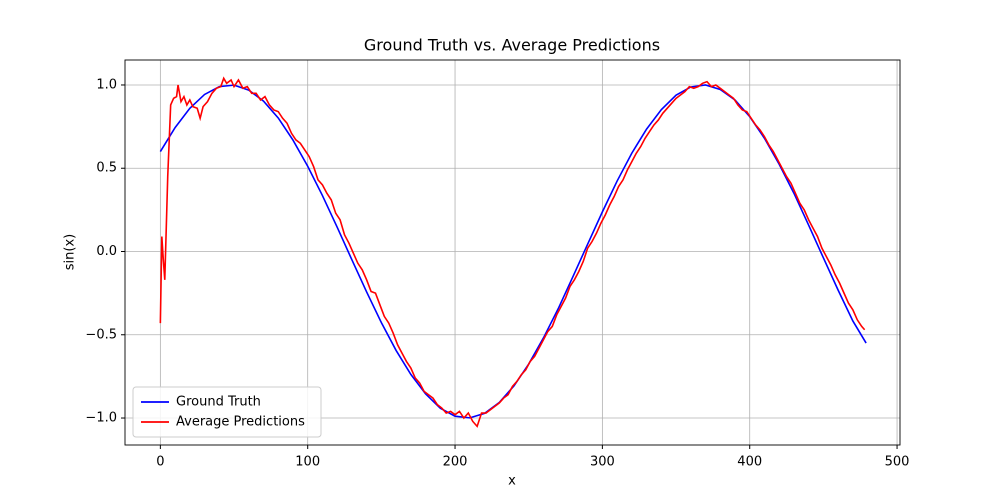 The image size is (1000, 504). What do you see at coordinates (455, 462) in the screenshot?
I see `x-tick-label: 200` at bounding box center [455, 462].